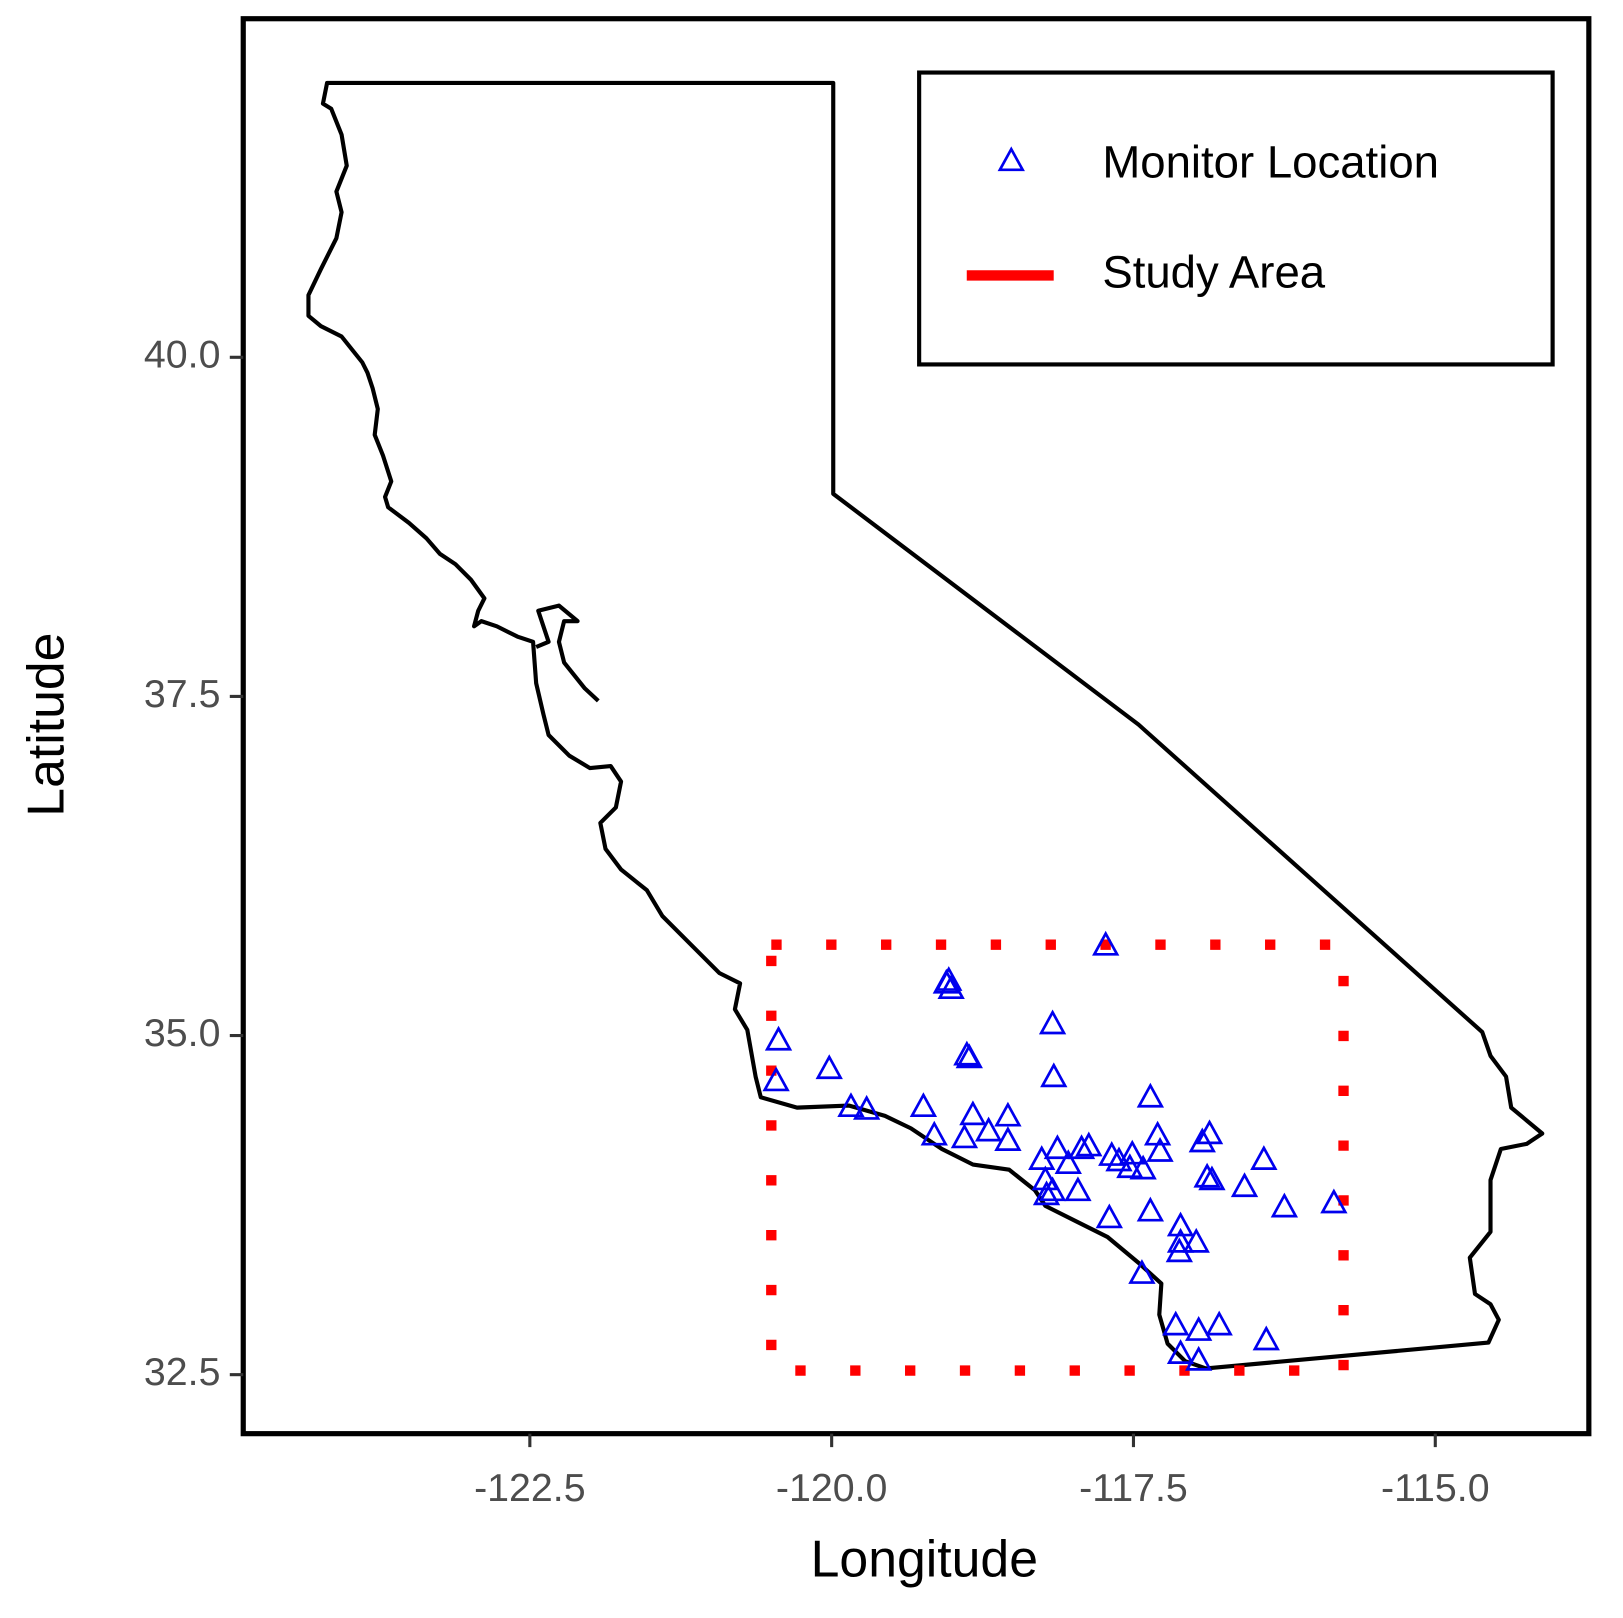  Describe the element at coordinates (1011, 159) in the screenshot. I see `legend-marker` at that location.